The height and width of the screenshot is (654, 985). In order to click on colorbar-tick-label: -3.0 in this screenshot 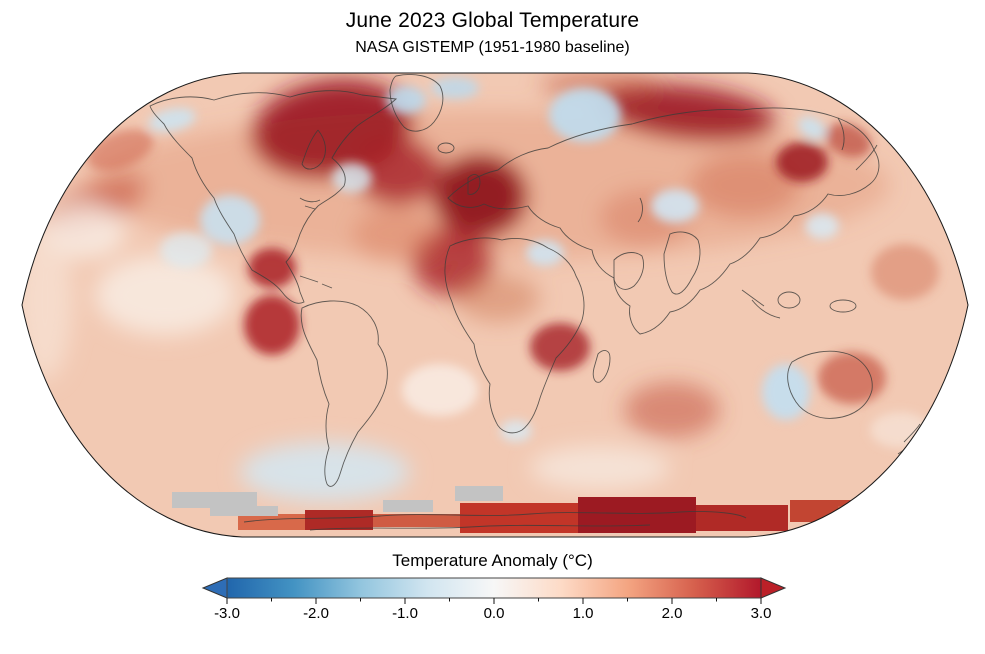, I will do `click(227, 613)`.